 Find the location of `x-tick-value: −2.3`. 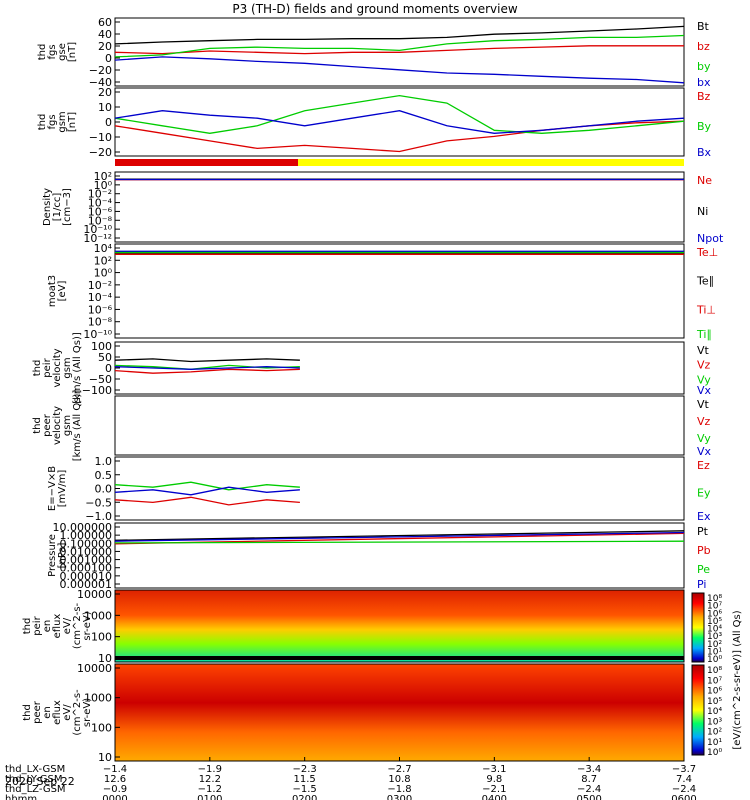

x-tick-value: −2.3 is located at coordinates (305, 769).